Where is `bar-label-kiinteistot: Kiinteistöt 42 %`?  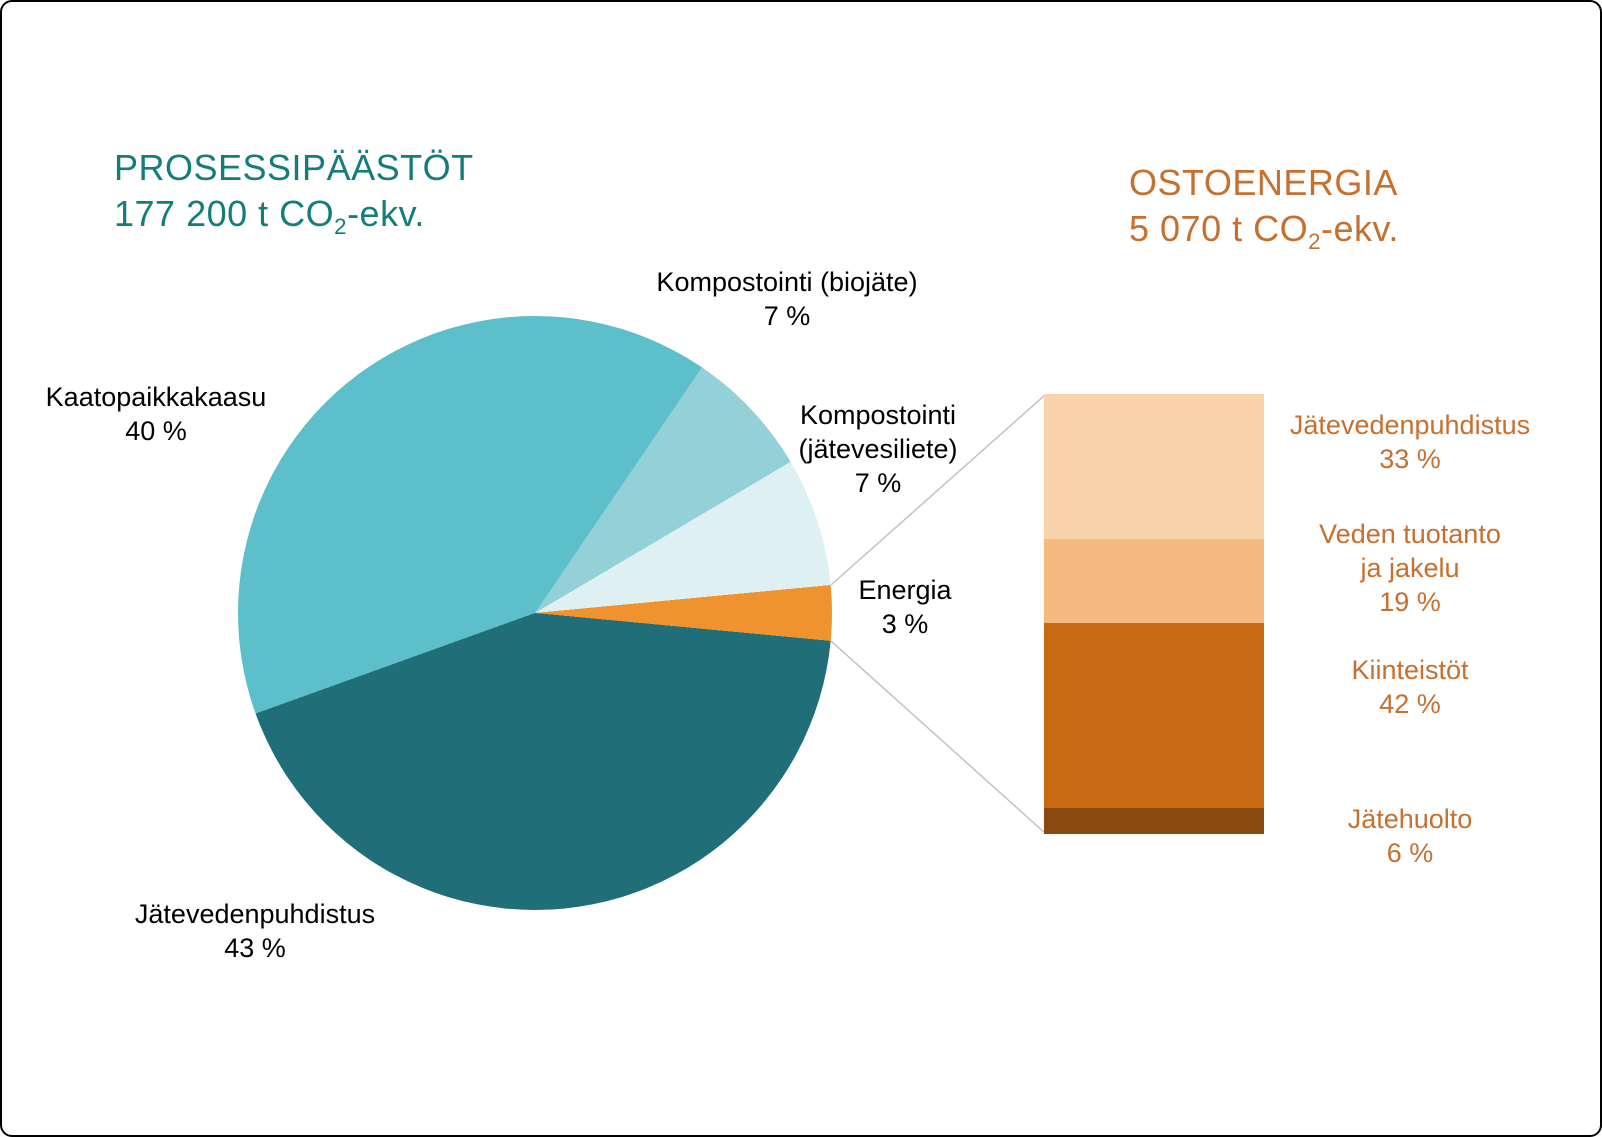 bar-label-kiinteistot: Kiinteistöt 42 % is located at coordinates (1409, 687).